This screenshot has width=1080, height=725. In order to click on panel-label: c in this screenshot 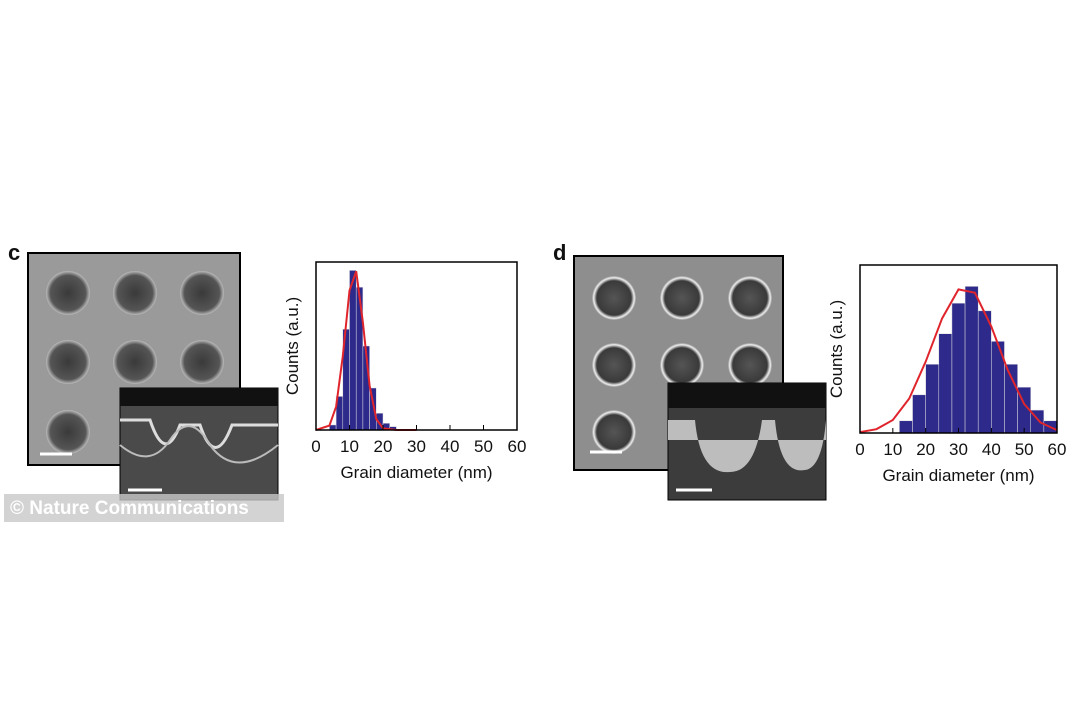, I will do `click(14, 252)`.